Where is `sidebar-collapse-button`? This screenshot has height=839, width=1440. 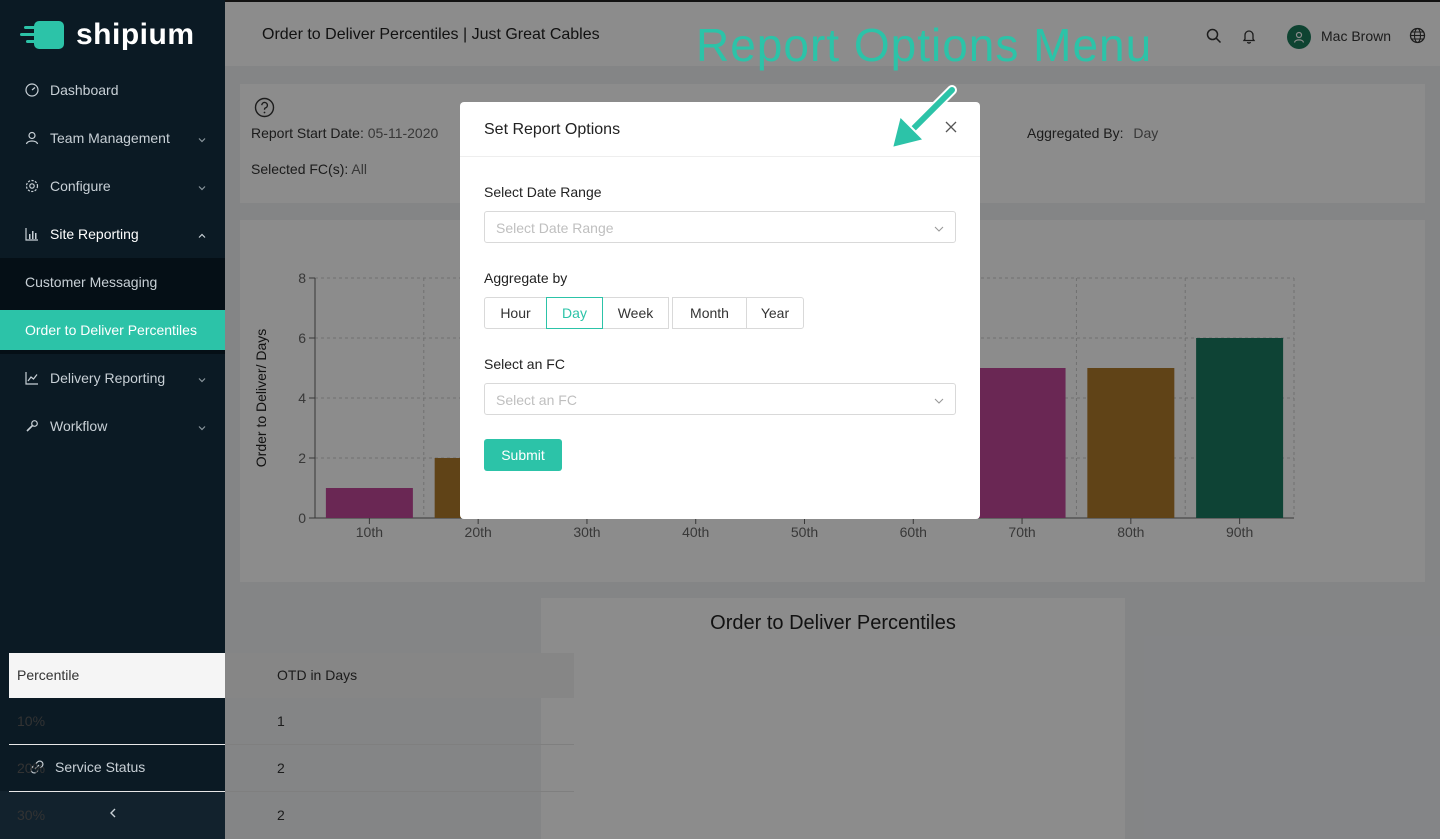 sidebar-collapse-button is located at coordinates (112, 815).